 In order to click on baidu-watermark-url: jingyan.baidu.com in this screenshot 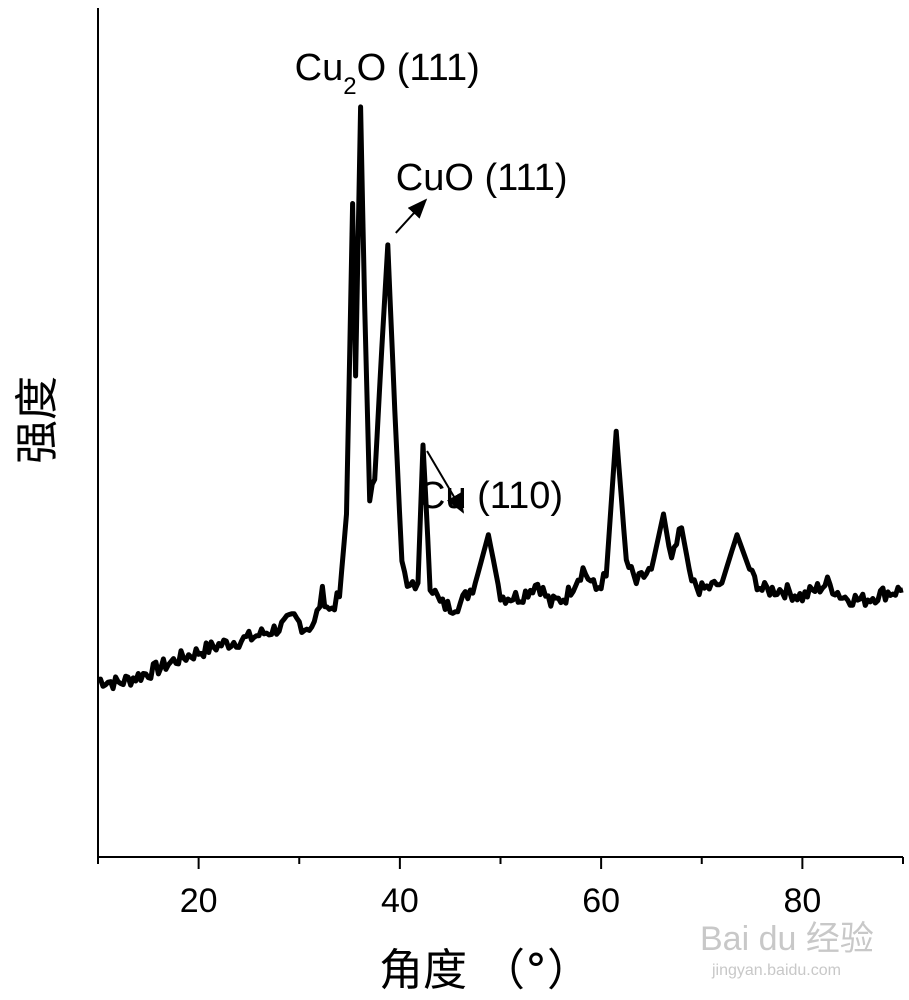, I will do `click(776, 970)`.